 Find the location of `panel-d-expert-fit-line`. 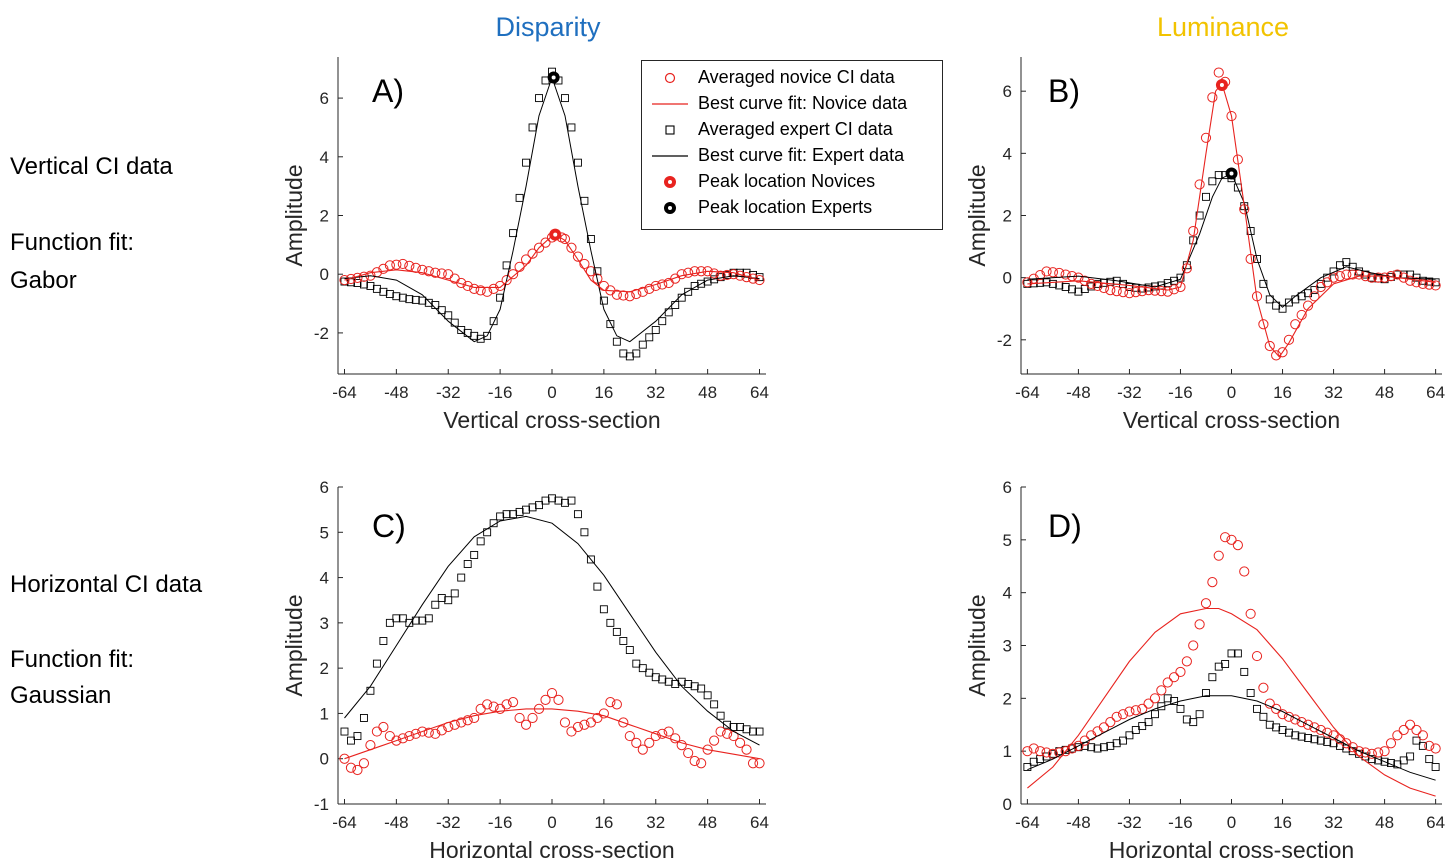

panel-d-expert-fit-line is located at coordinates (1231, 738).